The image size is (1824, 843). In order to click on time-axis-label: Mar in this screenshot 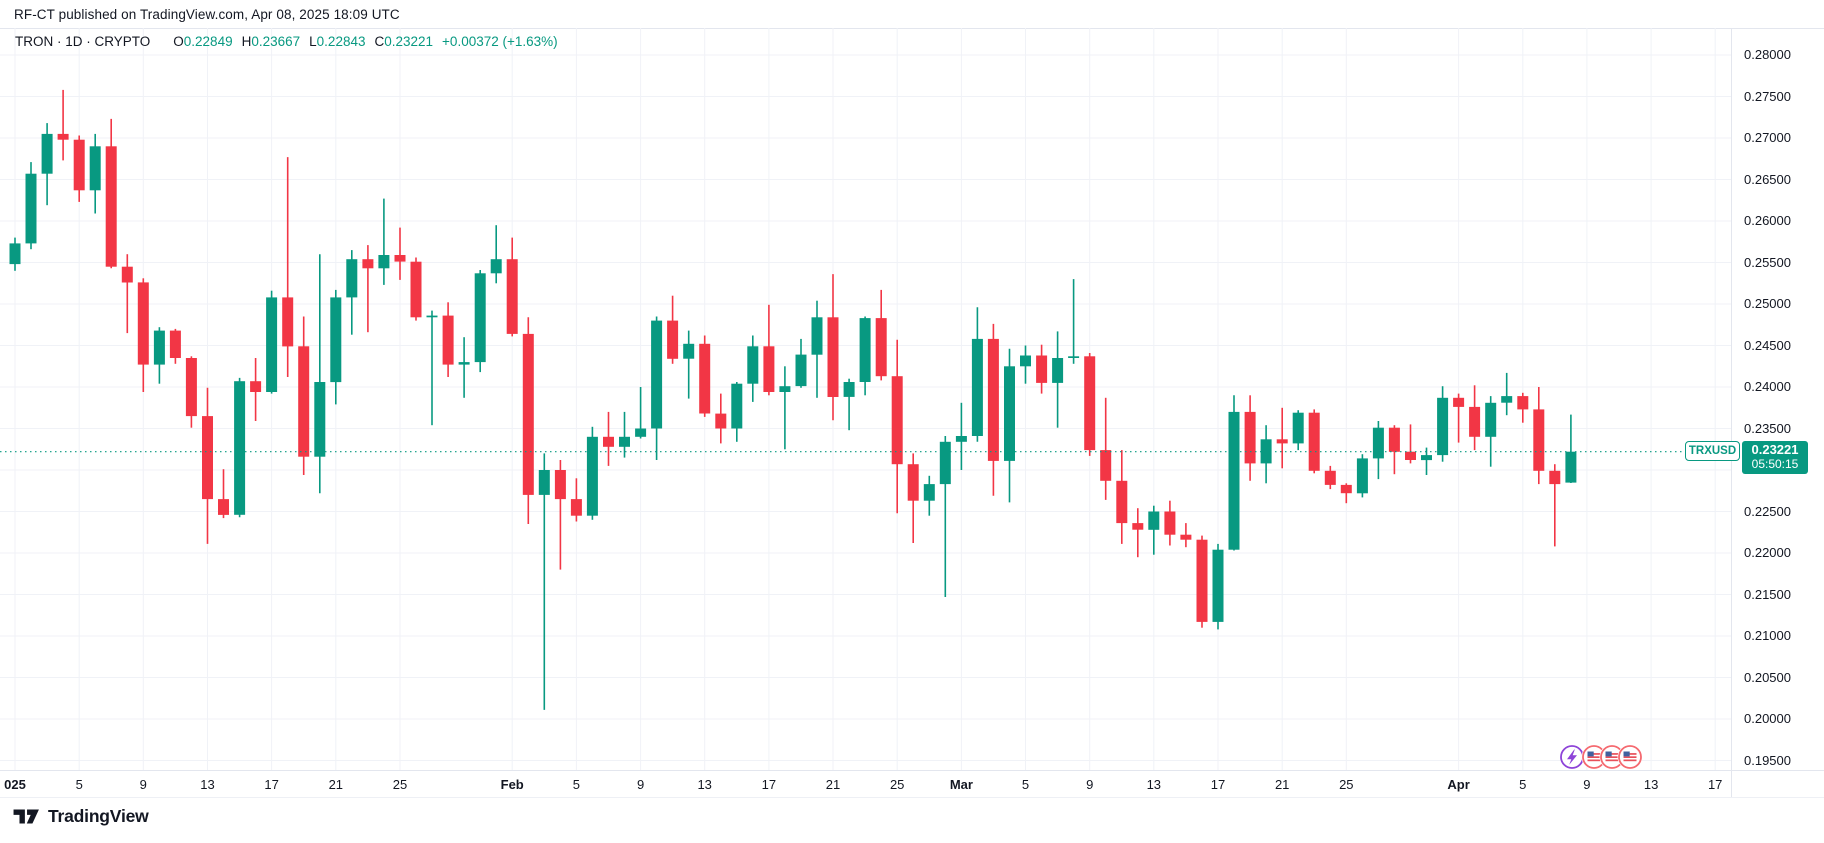, I will do `click(961, 784)`.